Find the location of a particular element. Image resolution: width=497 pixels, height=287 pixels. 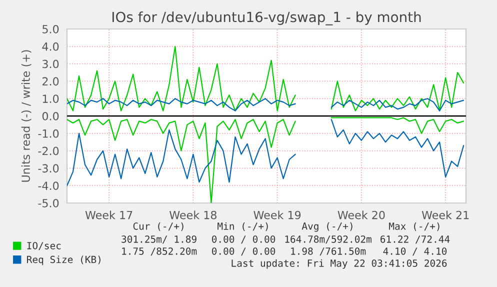

text: 1.98 /761.50m is located at coordinates (328, 251).